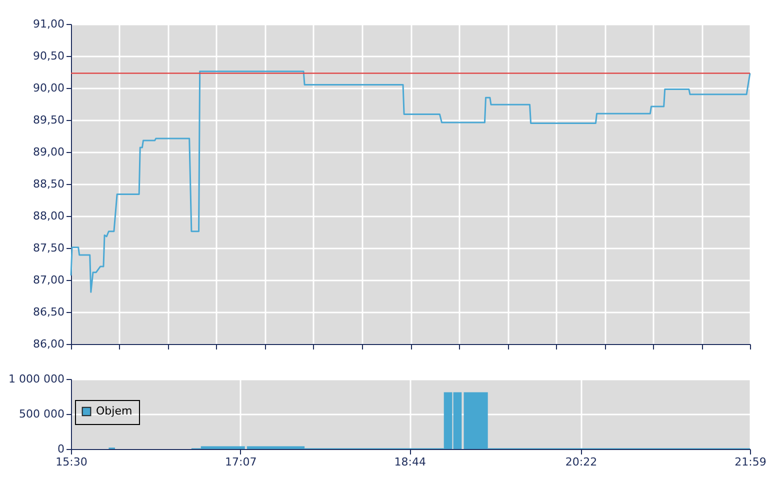 Image resolution: width=780 pixels, height=490 pixels. I want to click on x-tick-label: 18:44, so click(410, 462).